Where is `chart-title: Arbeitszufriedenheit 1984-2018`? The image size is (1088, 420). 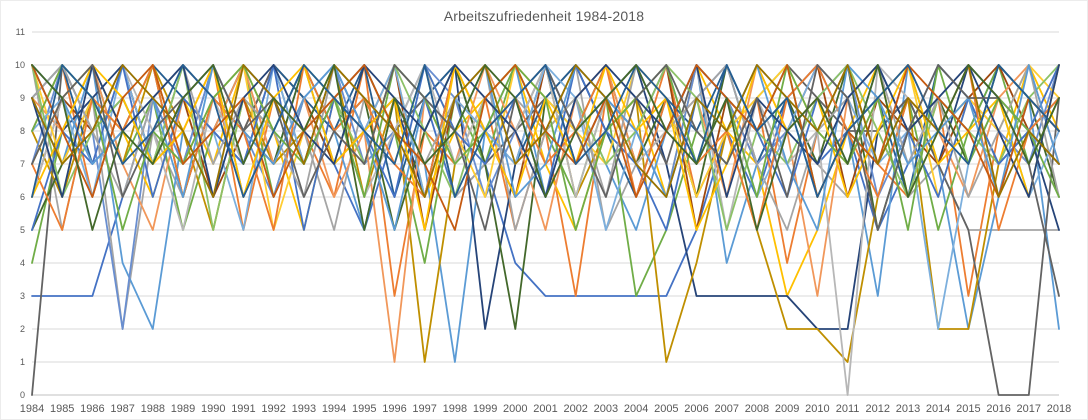 chart-title: Arbeitszufriedenheit 1984-2018 is located at coordinates (544, 16).